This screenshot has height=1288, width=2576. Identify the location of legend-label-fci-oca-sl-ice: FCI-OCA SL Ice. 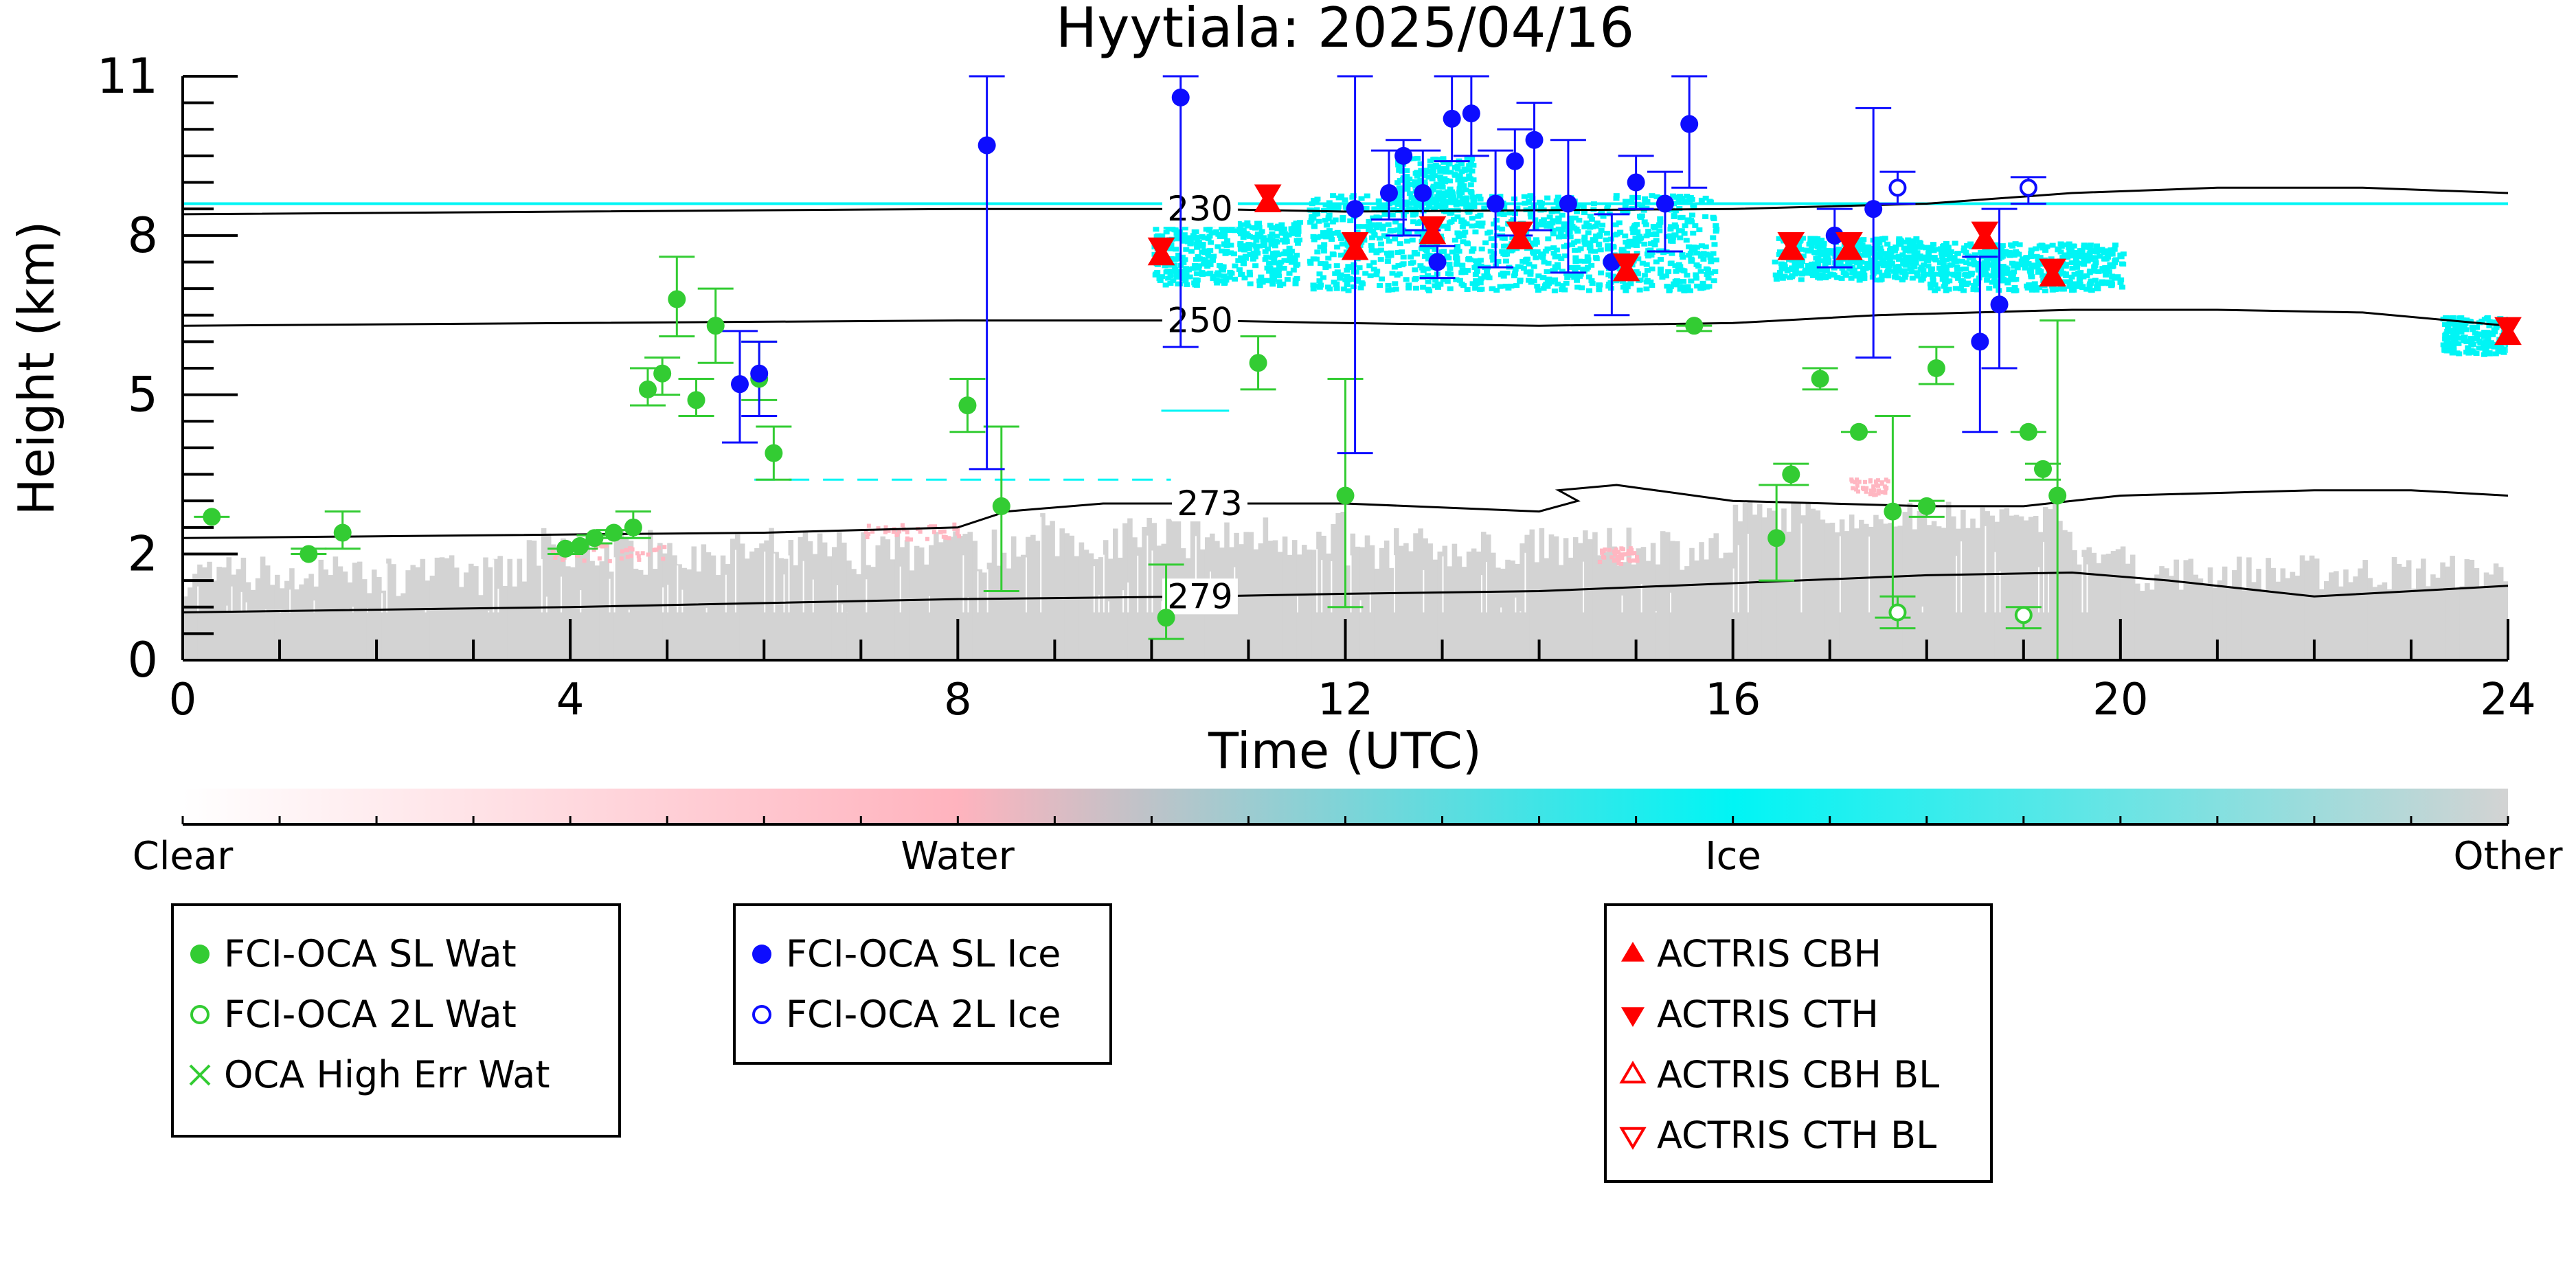
(923, 953).